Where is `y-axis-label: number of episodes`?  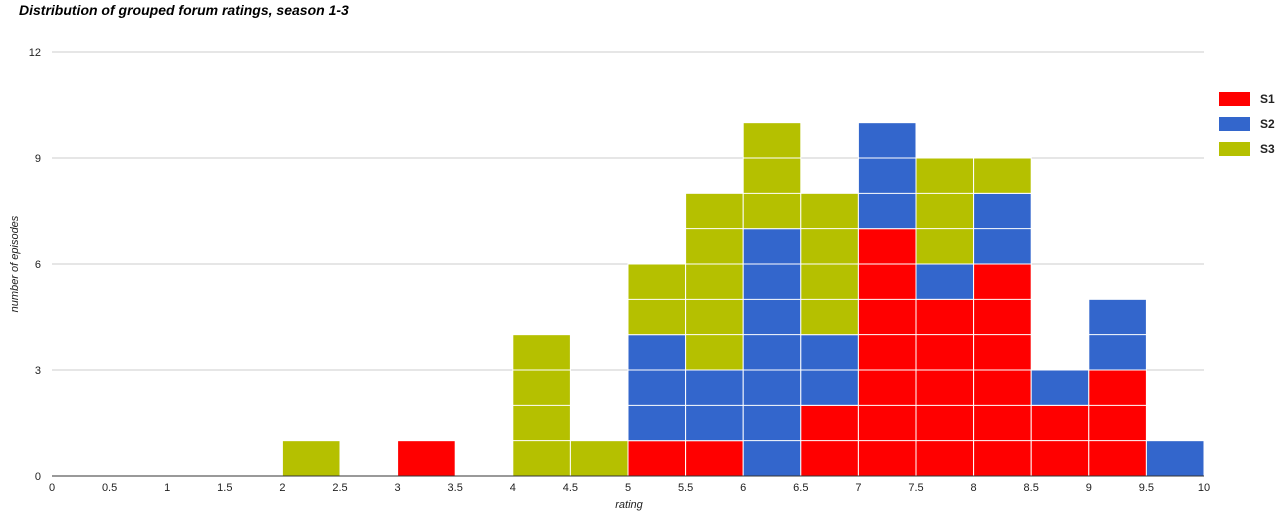
y-axis-label: number of episodes is located at coordinates (15, 263).